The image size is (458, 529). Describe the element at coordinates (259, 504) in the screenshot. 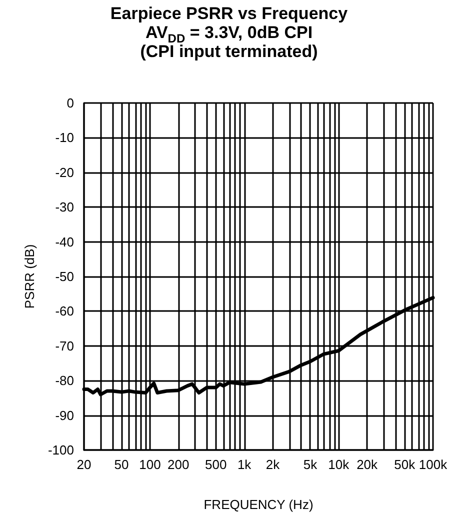

I see `x-axis-title: FREQUENCY (Hz)` at that location.